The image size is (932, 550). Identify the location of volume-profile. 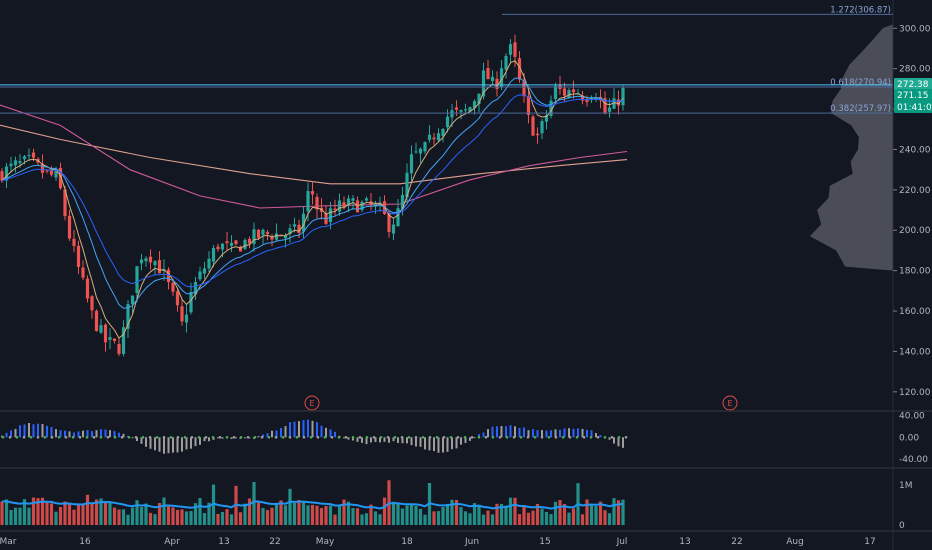
(851, 147).